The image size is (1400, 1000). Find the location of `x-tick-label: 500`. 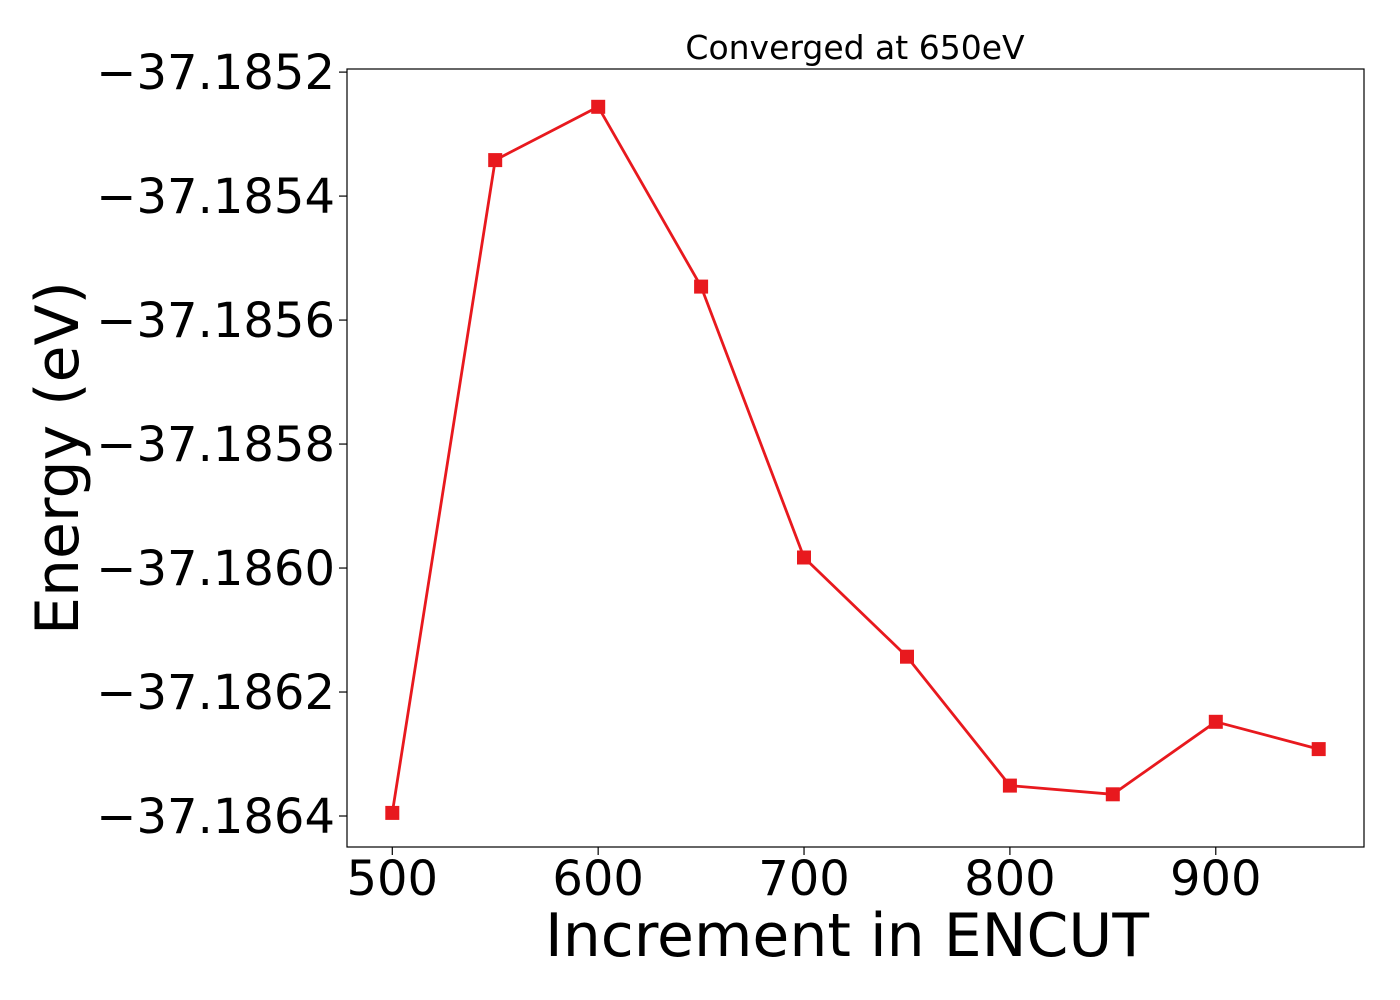

x-tick-label: 500 is located at coordinates (392, 879).